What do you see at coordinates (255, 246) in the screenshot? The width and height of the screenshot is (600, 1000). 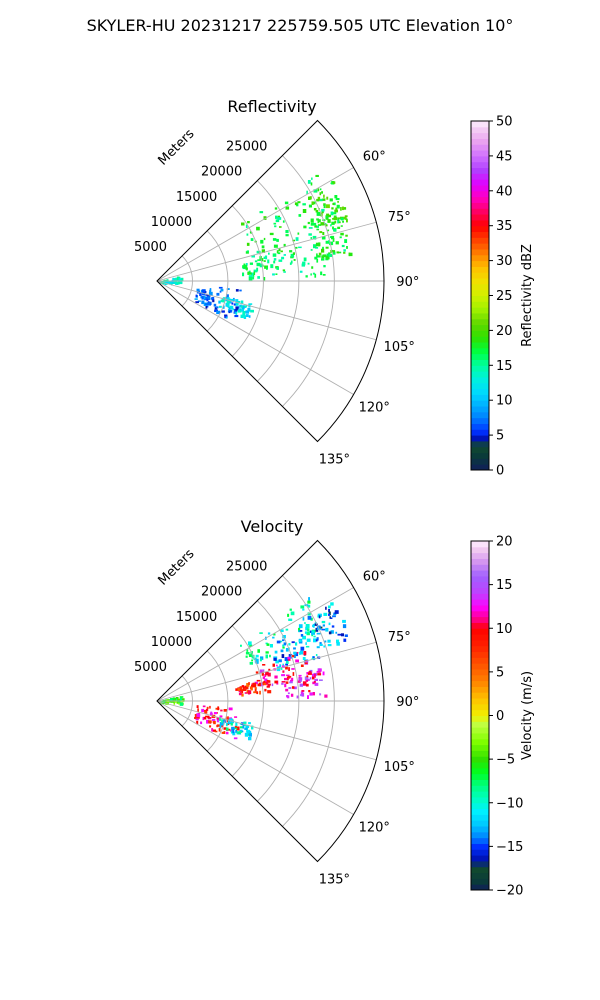 I see `echo-layer` at bounding box center [255, 246].